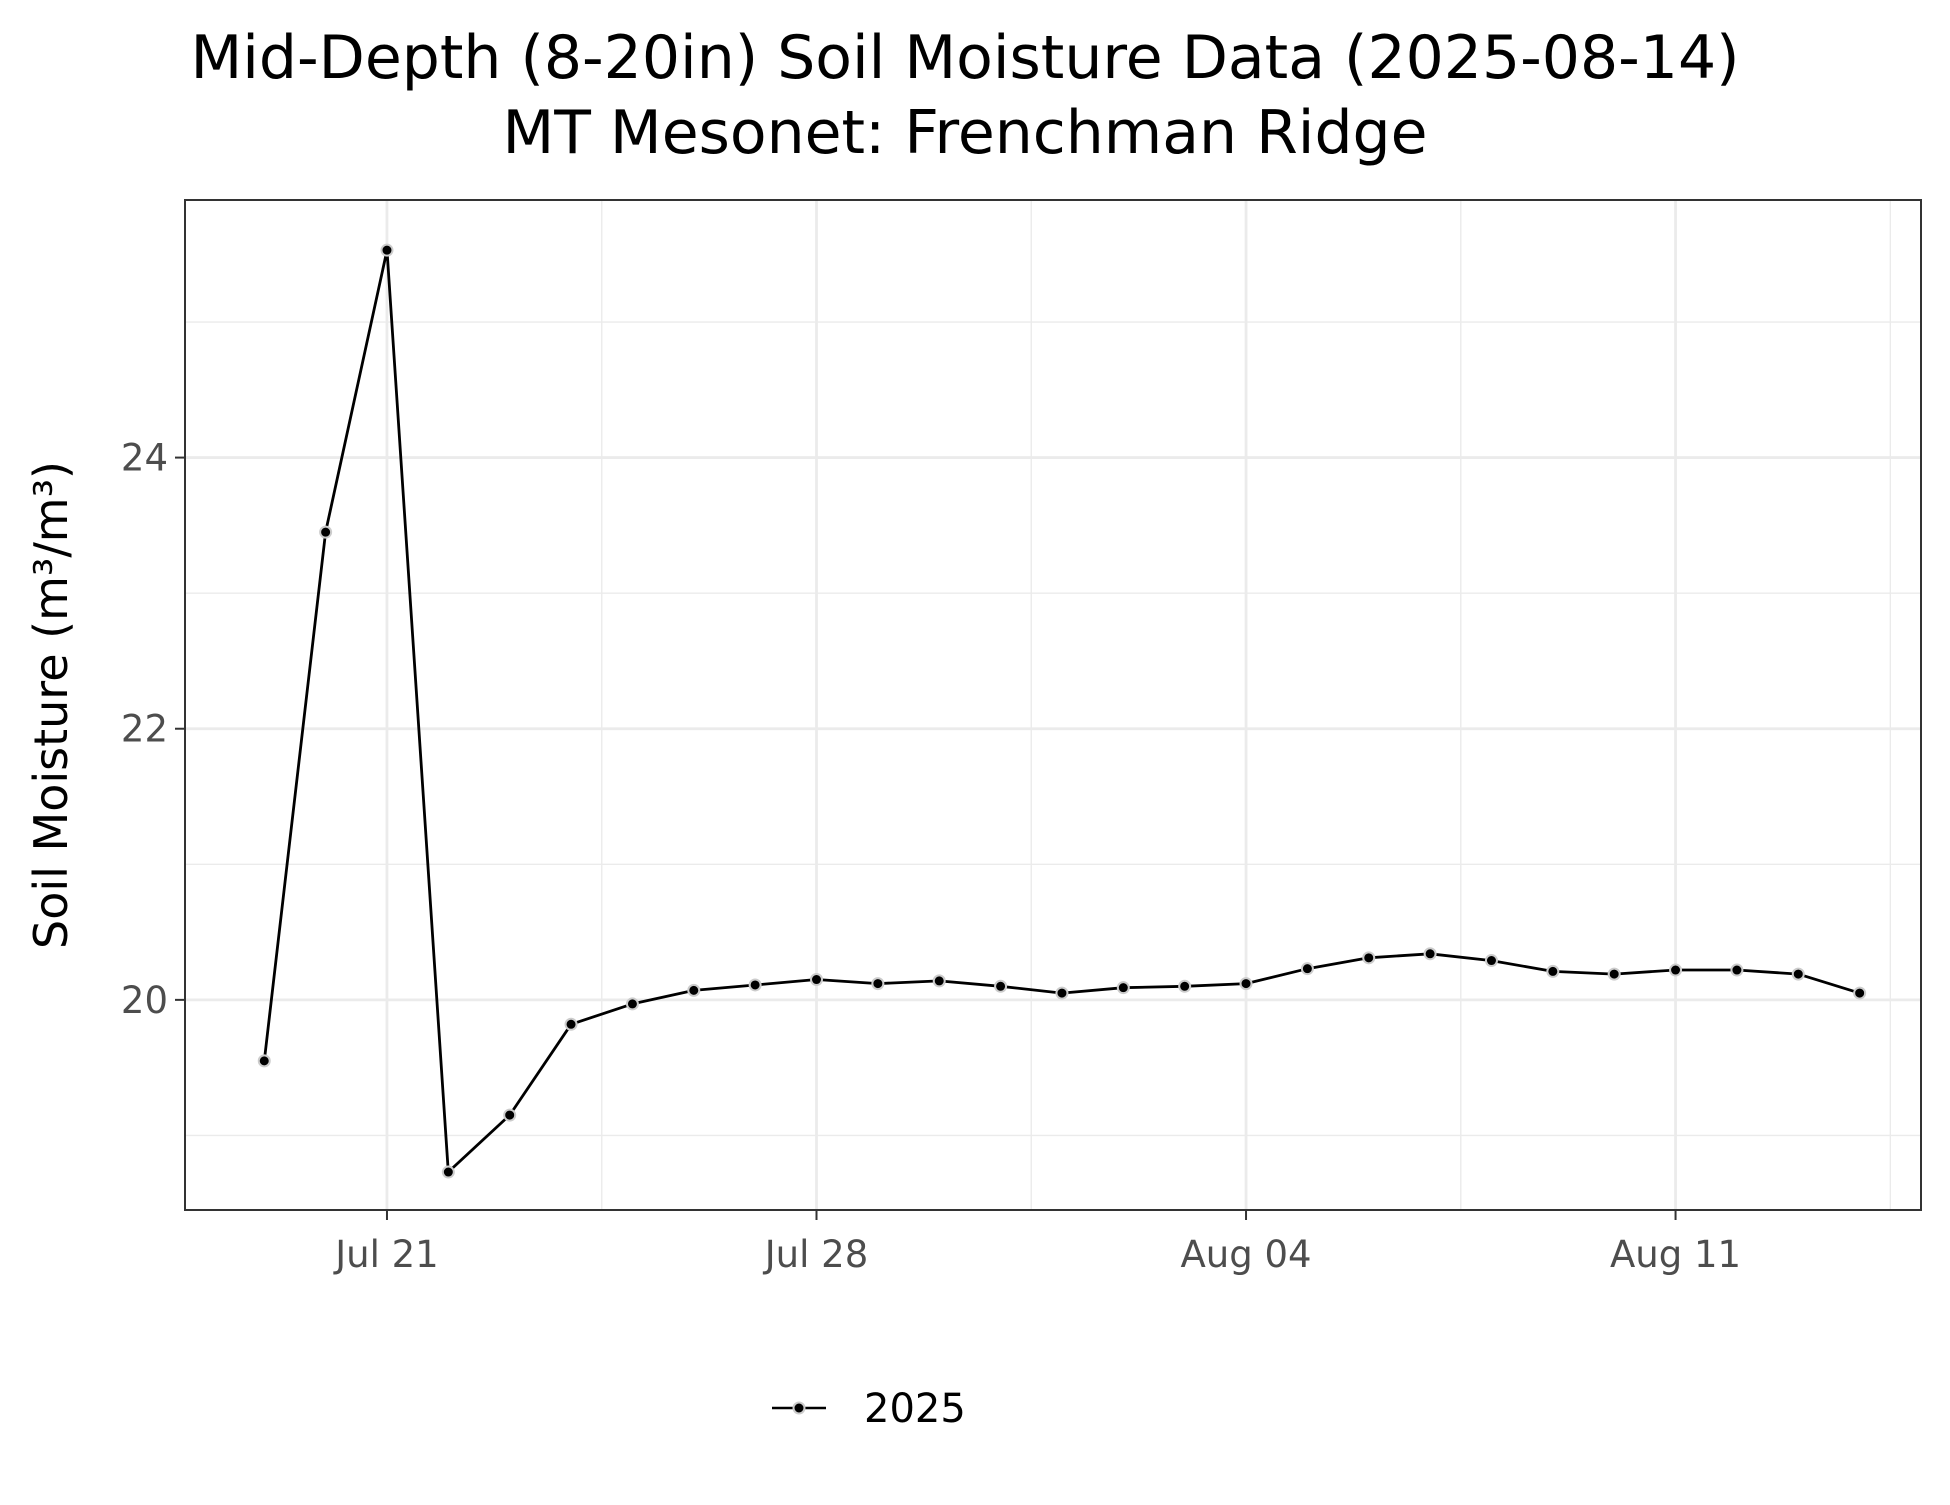 The width and height of the screenshot is (1950, 1505). I want to click on x-tick-label: Aug 11, so click(1675, 1254).